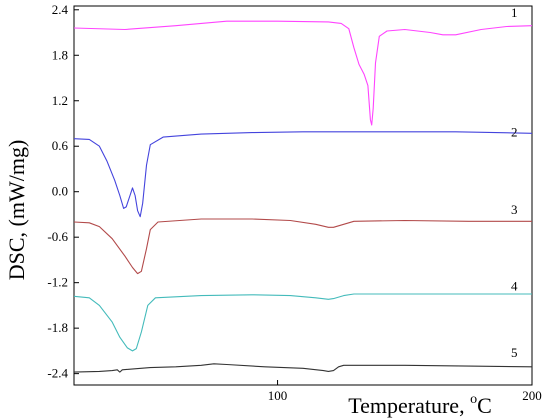  What do you see at coordinates (514, 182) in the screenshot?
I see `curve-labels: 1 2 3 4 5` at bounding box center [514, 182].